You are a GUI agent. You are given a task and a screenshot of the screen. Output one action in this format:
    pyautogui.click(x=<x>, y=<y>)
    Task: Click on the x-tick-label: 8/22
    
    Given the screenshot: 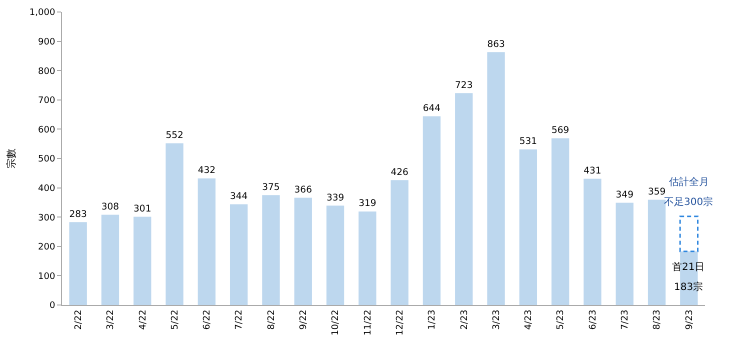 What is the action you would take?
    pyautogui.click(x=271, y=320)
    